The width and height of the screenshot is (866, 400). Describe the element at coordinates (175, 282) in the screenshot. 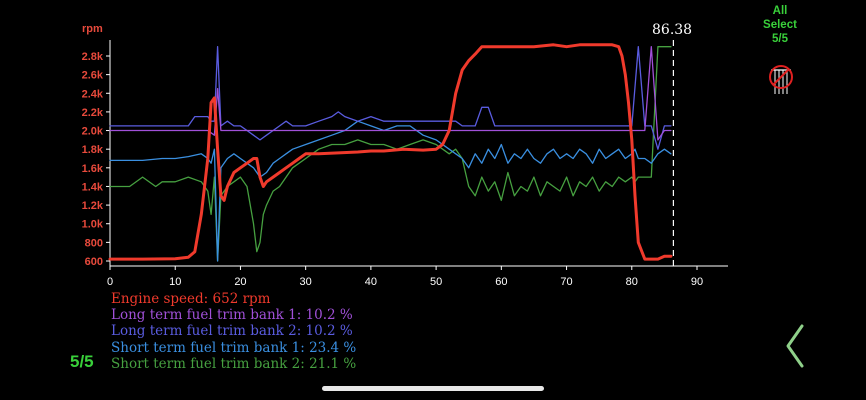

I see `x-tick-label: 10` at that location.